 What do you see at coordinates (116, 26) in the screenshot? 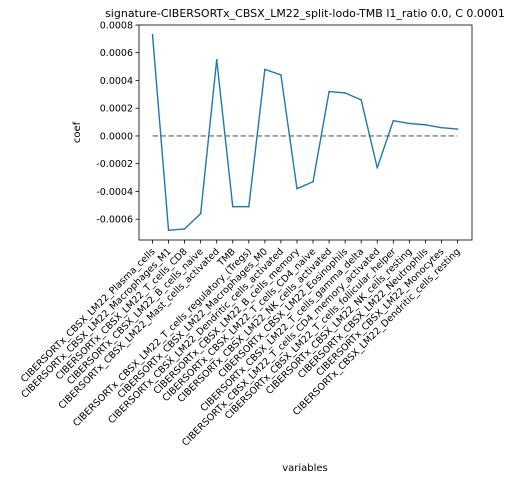
I see `y-tick-label: 0.0008` at bounding box center [116, 26].